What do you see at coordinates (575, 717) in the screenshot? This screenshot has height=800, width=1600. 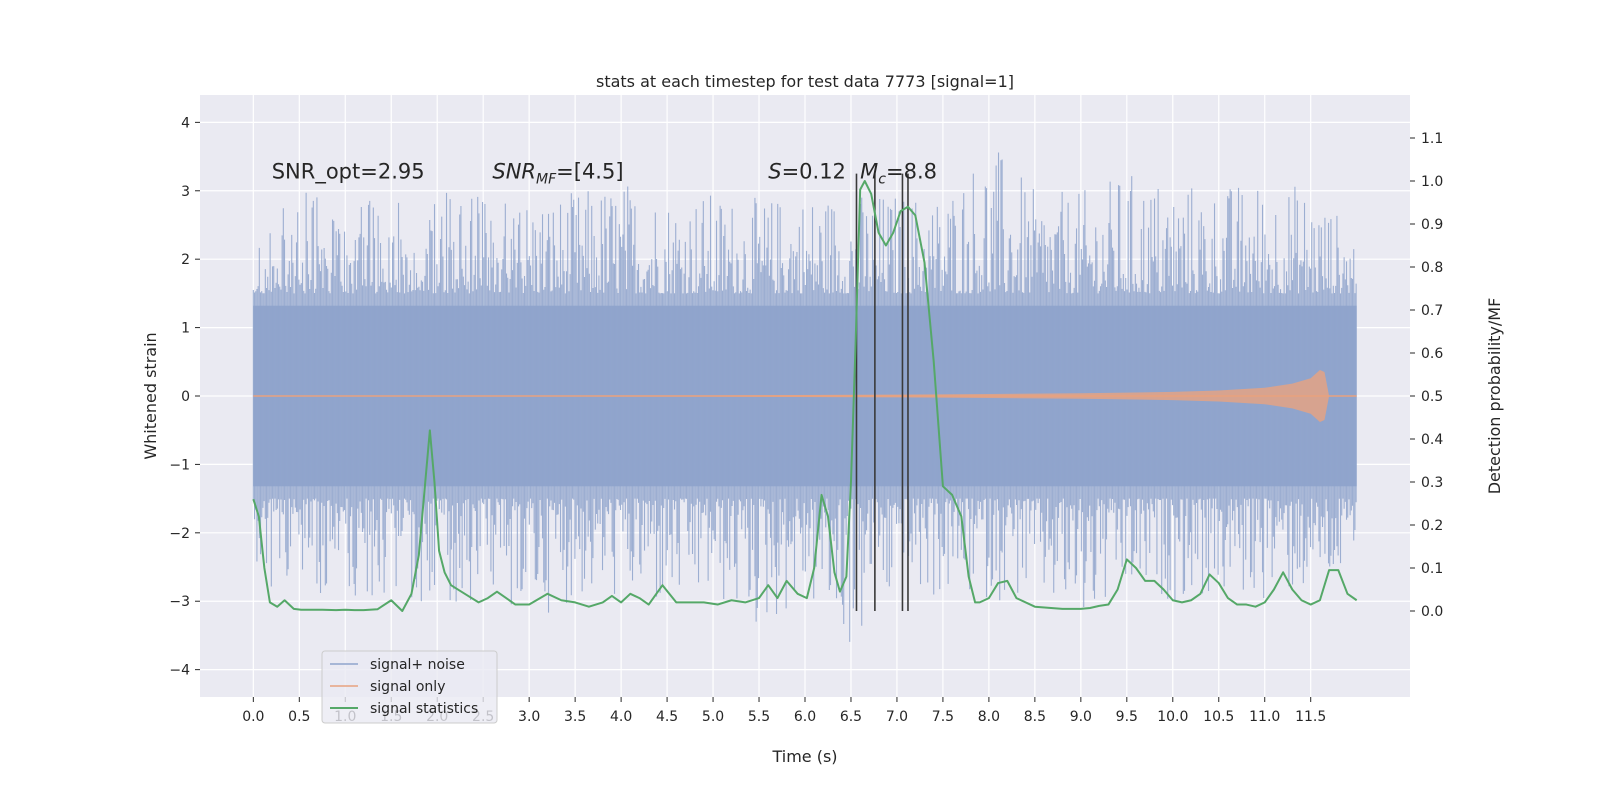 I see `x-tick-label-7: 3.5` at bounding box center [575, 717].